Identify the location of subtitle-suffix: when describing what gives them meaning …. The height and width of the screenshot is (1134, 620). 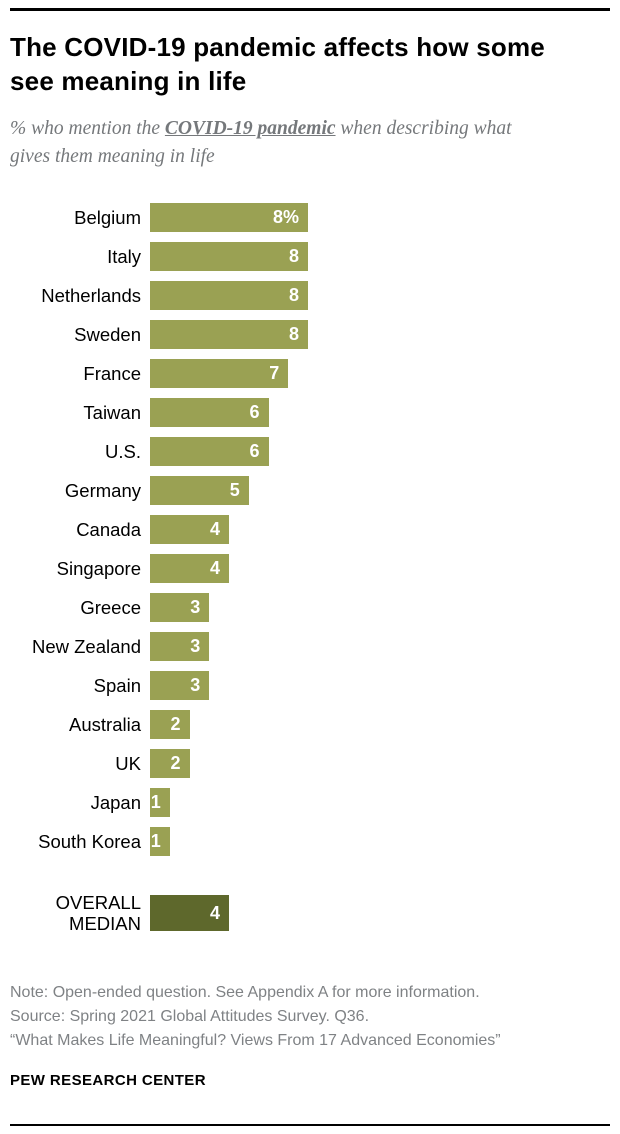
(261, 142).